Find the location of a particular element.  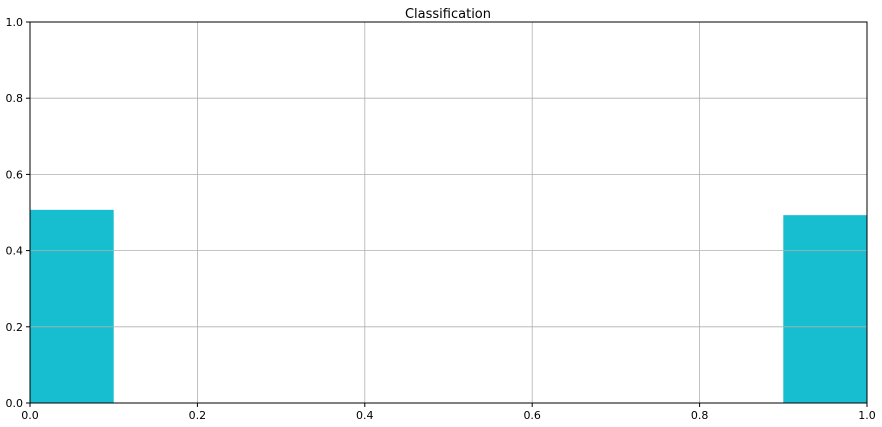

y-tick-label: 0.0 is located at coordinates (15, 403).